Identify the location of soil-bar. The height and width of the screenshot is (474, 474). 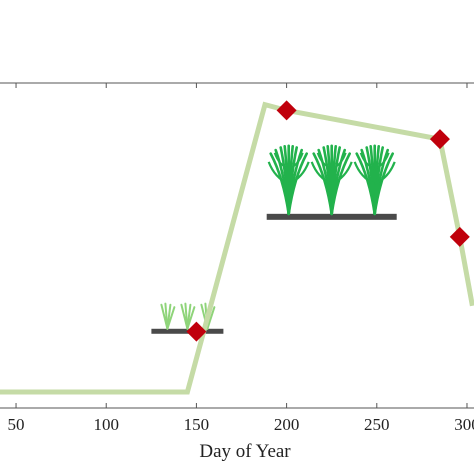
(331, 216).